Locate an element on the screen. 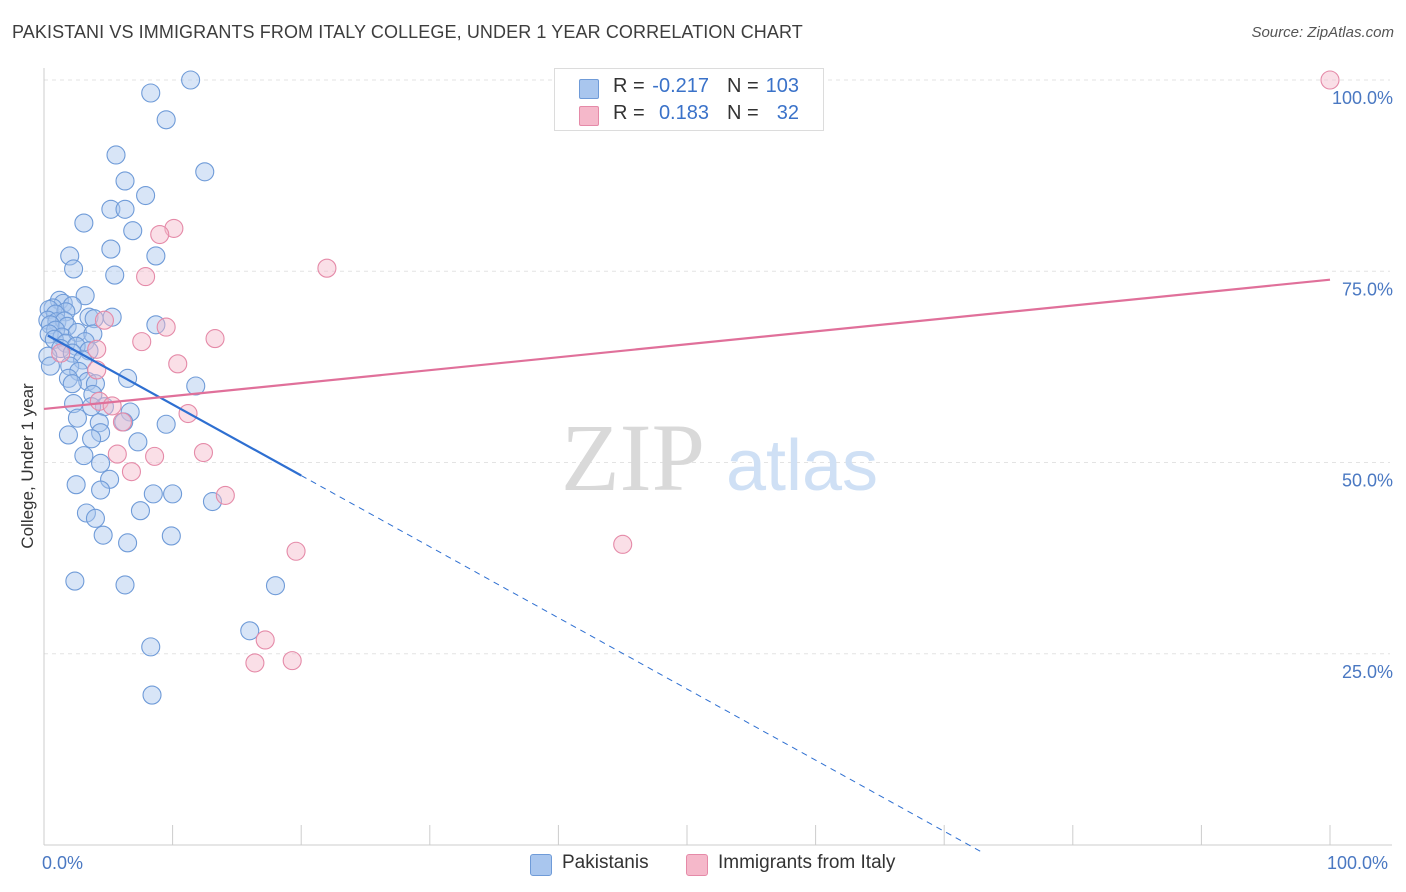  series-legend: Pakistanis Immigrants from Italy is located at coordinates (703, 865).